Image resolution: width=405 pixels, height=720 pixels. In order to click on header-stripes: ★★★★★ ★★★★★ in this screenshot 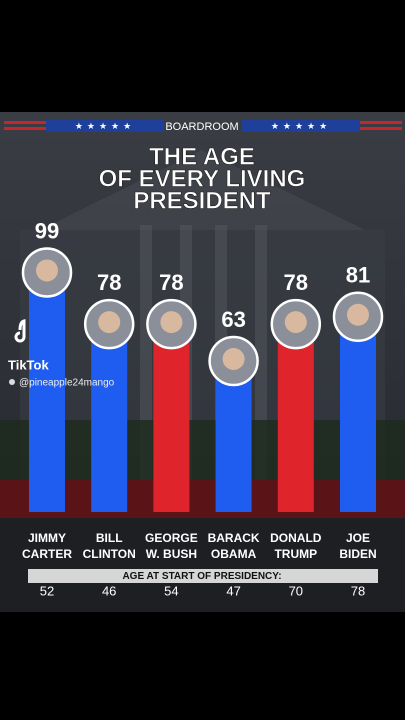, I will do `click(203, 126)`.